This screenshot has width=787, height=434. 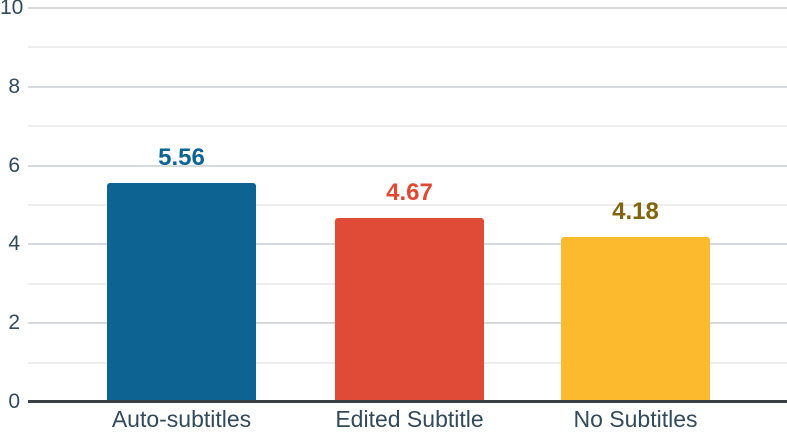 What do you see at coordinates (181, 419) in the screenshot?
I see `x-category-label: Auto-subtitles` at bounding box center [181, 419].